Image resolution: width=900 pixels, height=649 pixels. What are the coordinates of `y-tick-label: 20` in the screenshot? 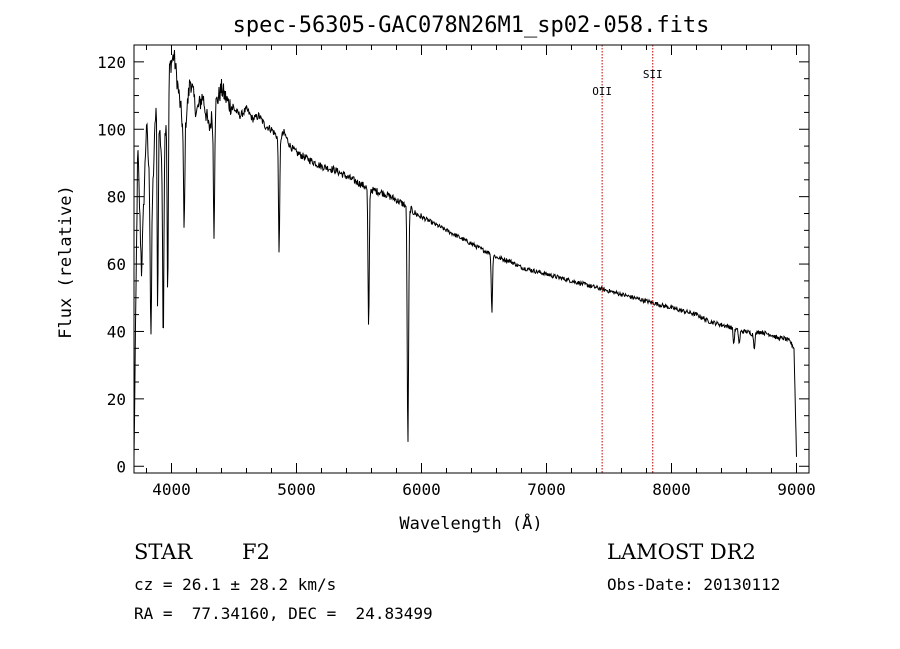 It's located at (116, 399).